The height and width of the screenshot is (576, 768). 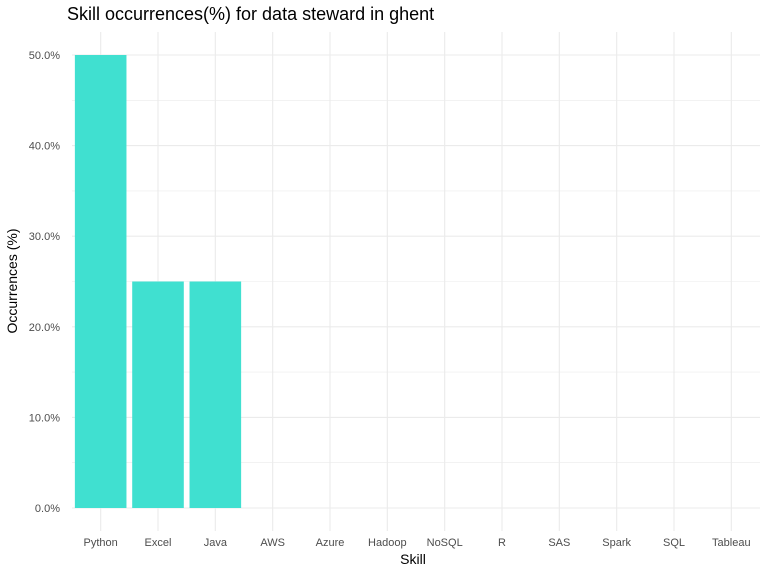 What do you see at coordinates (44, 418) in the screenshot?
I see `y-tick-label: 10.0%` at bounding box center [44, 418].